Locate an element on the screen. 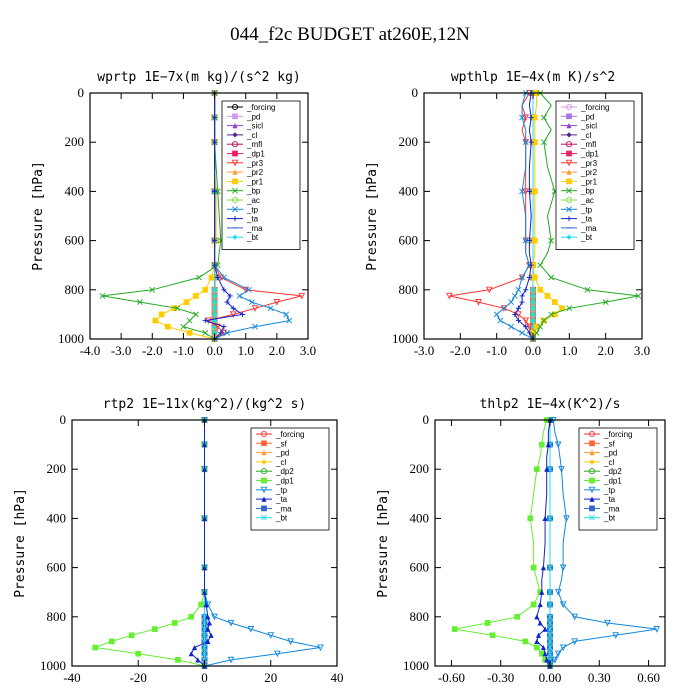  y-tick-label: 800 is located at coordinates (57, 616).